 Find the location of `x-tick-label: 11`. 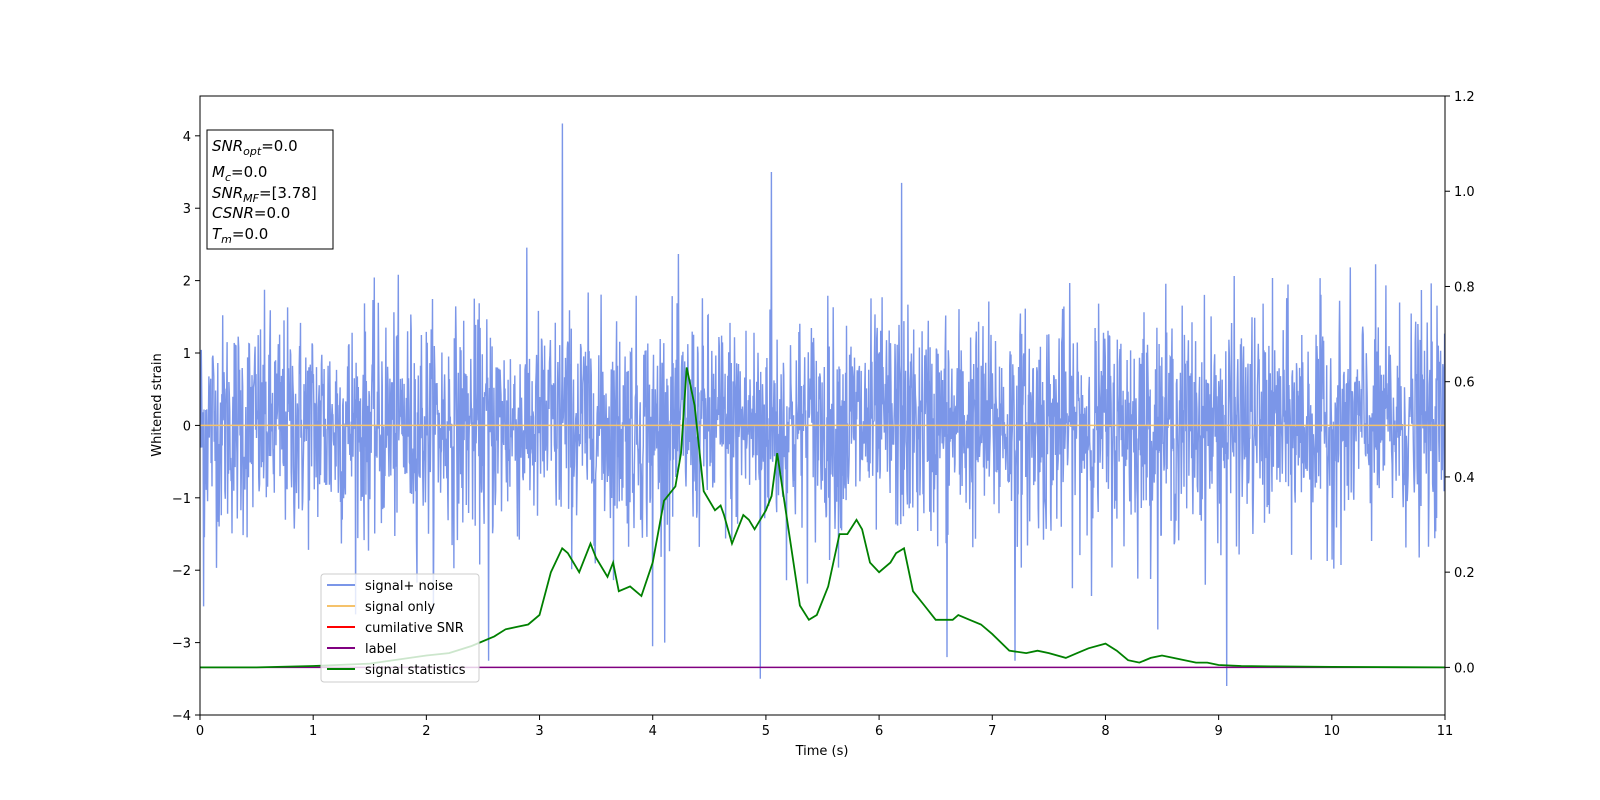

x-tick-label: 11 is located at coordinates (1445, 731).